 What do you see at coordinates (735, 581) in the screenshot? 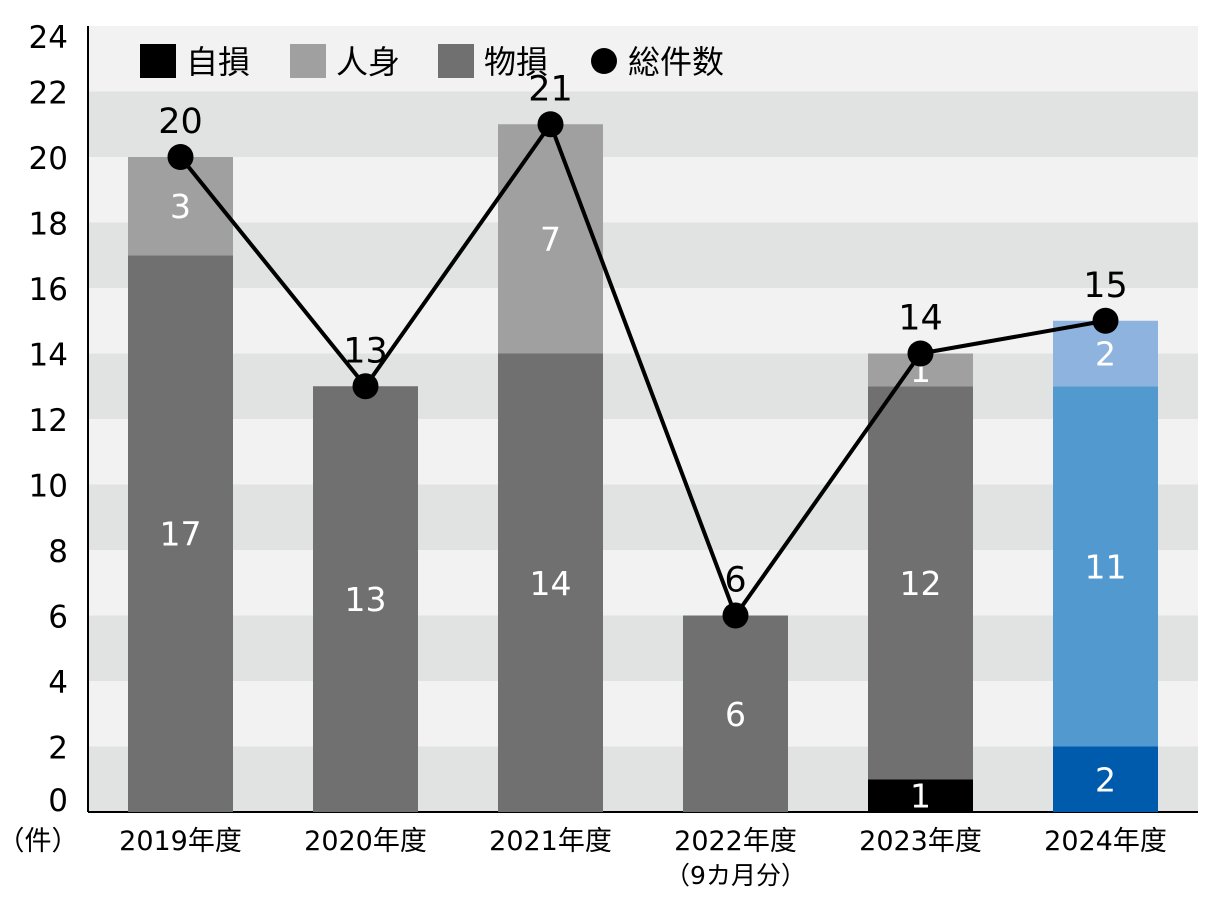
I see `total-value-label: 6` at bounding box center [735, 581].